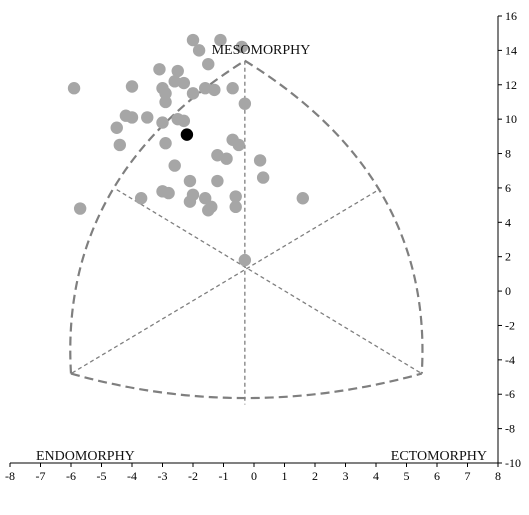  What do you see at coordinates (187, 134) in the screenshot?
I see `highlight-point` at bounding box center [187, 134].